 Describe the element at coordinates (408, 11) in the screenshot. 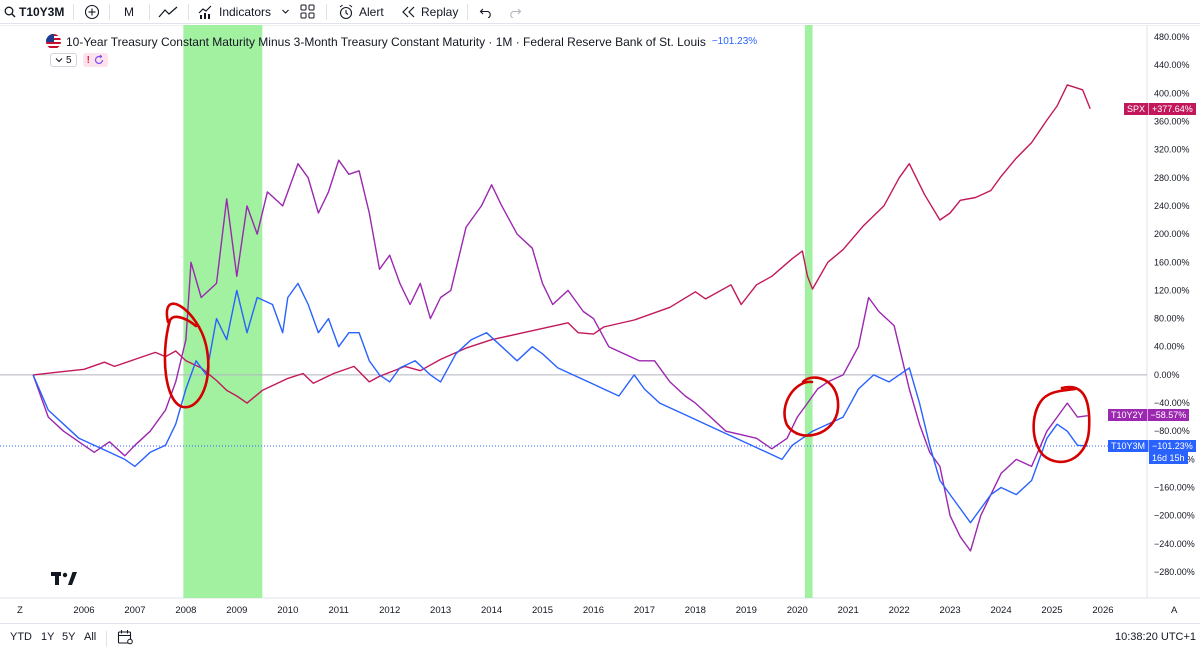

I see `rewind-icon` at that location.